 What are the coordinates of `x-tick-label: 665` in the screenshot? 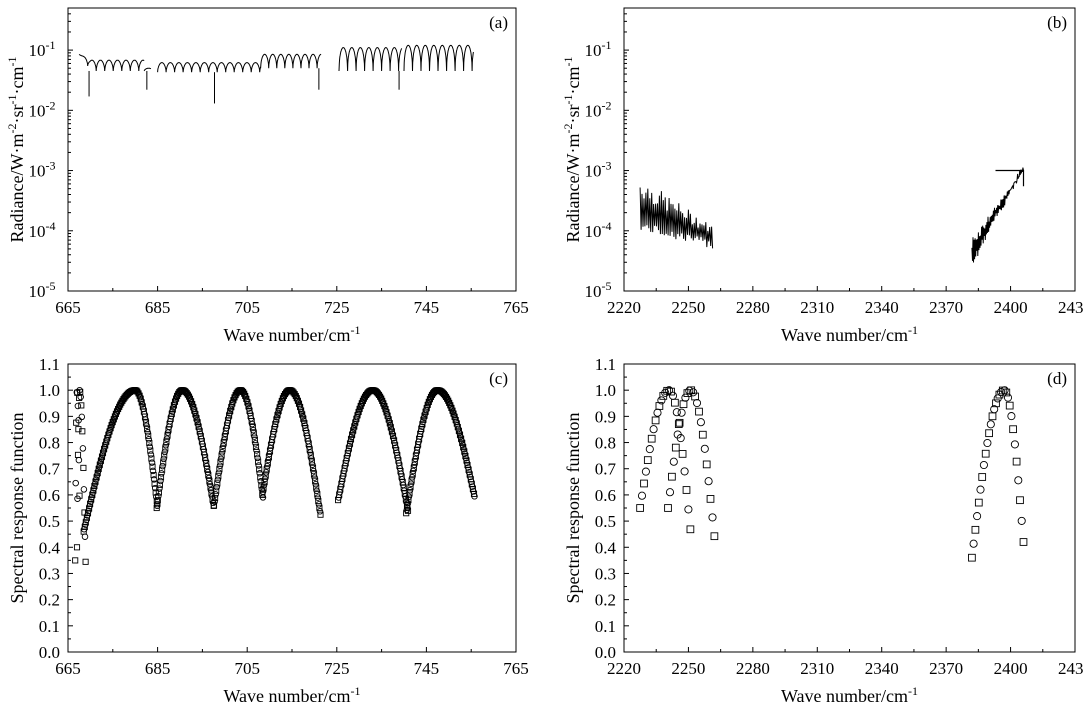 It's located at (68, 307).